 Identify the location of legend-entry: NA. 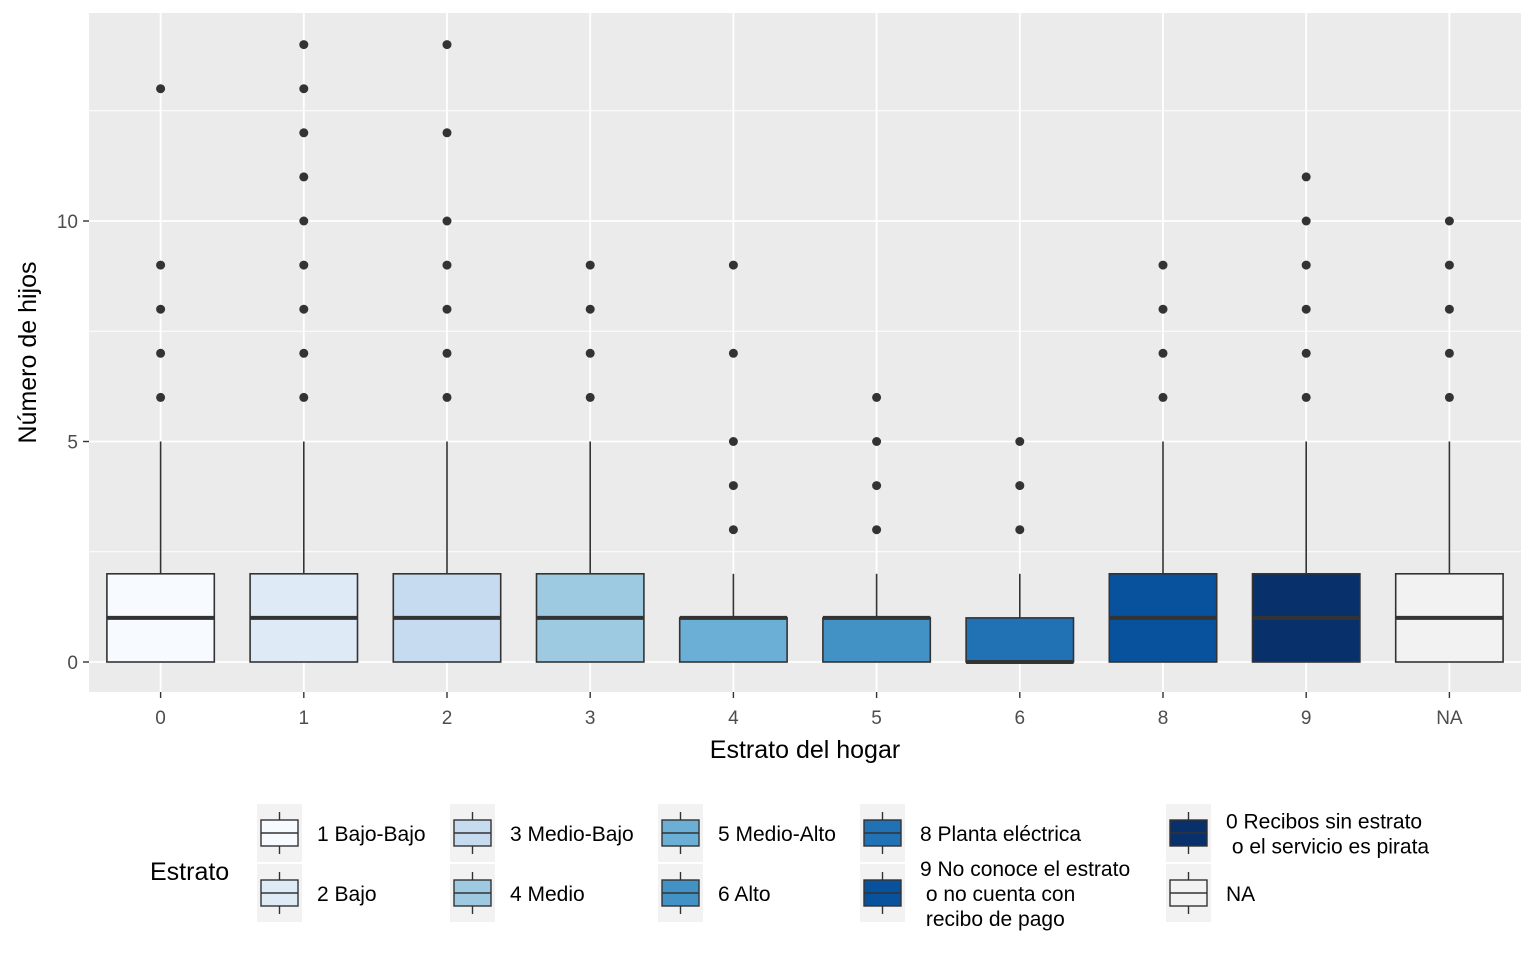
(1210, 893).